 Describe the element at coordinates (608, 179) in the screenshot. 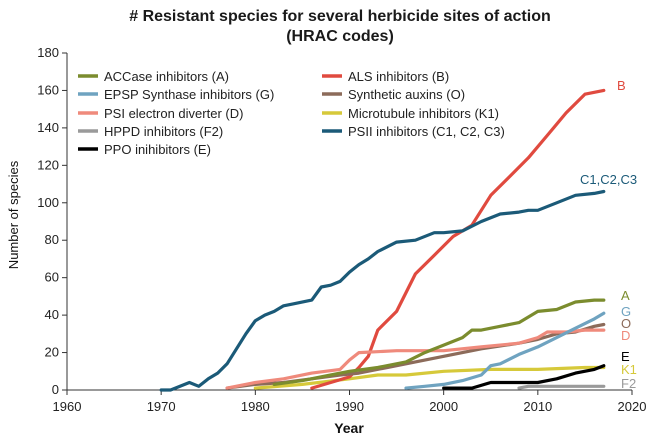

I see `end-label: C1,C2,C3` at that location.